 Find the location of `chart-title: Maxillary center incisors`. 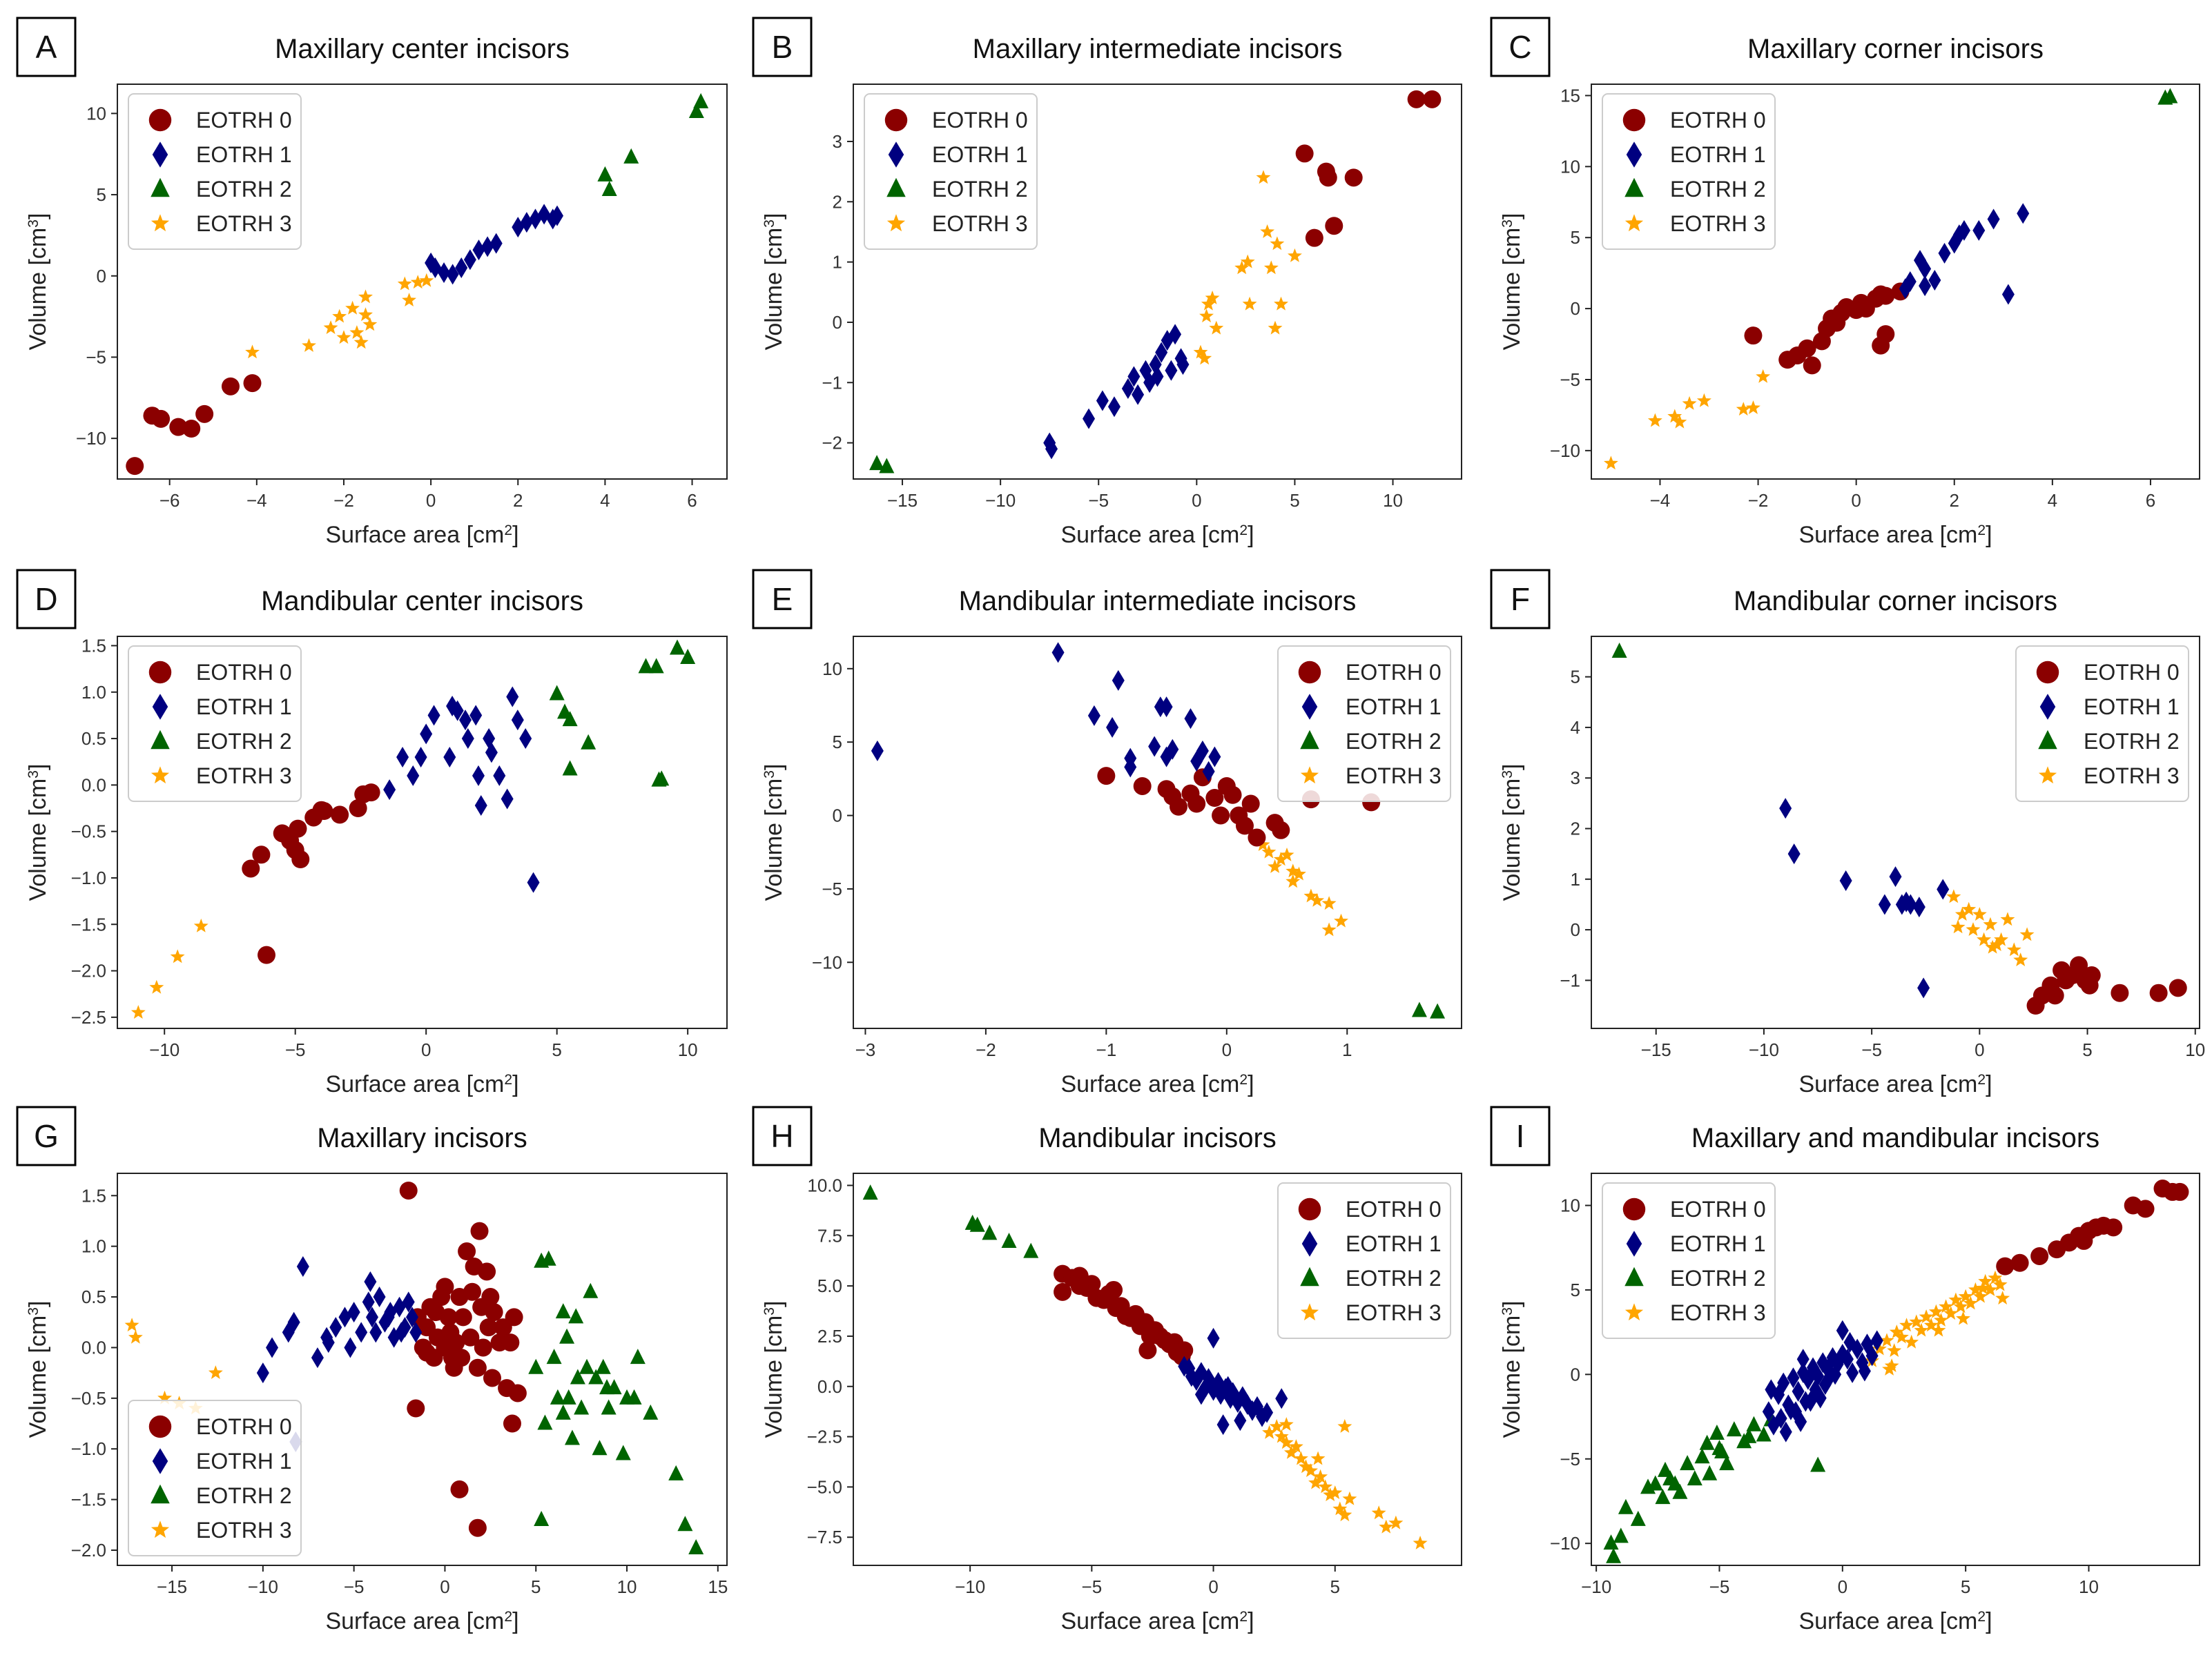

chart-title: Maxillary center incisors is located at coordinates (423, 49).